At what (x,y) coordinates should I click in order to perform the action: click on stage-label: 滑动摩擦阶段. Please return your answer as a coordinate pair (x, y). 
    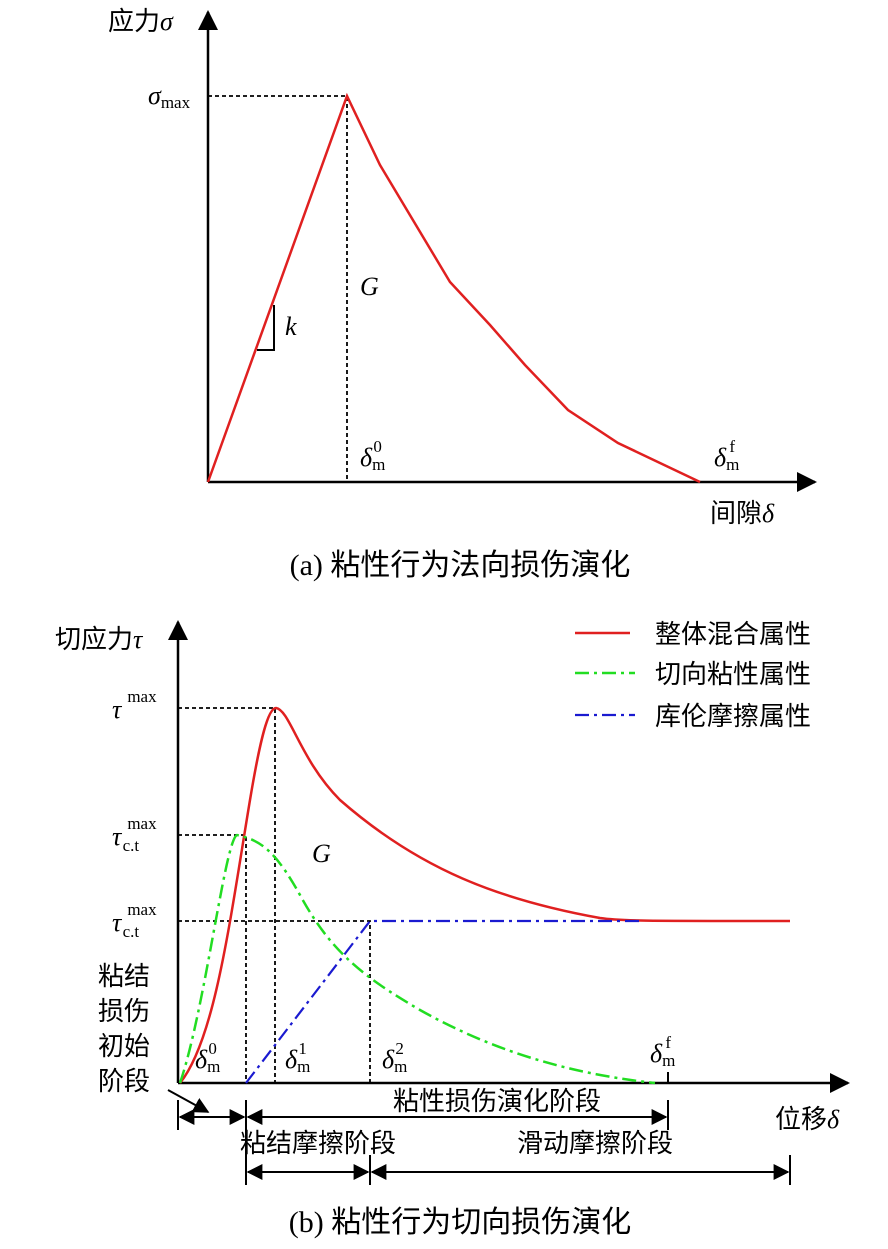
    Looking at the image, I should click on (595, 1143).